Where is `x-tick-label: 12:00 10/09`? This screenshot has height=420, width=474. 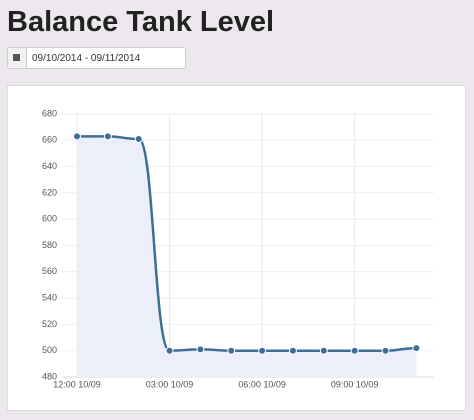 x-tick-label: 12:00 10/09 is located at coordinates (77, 384).